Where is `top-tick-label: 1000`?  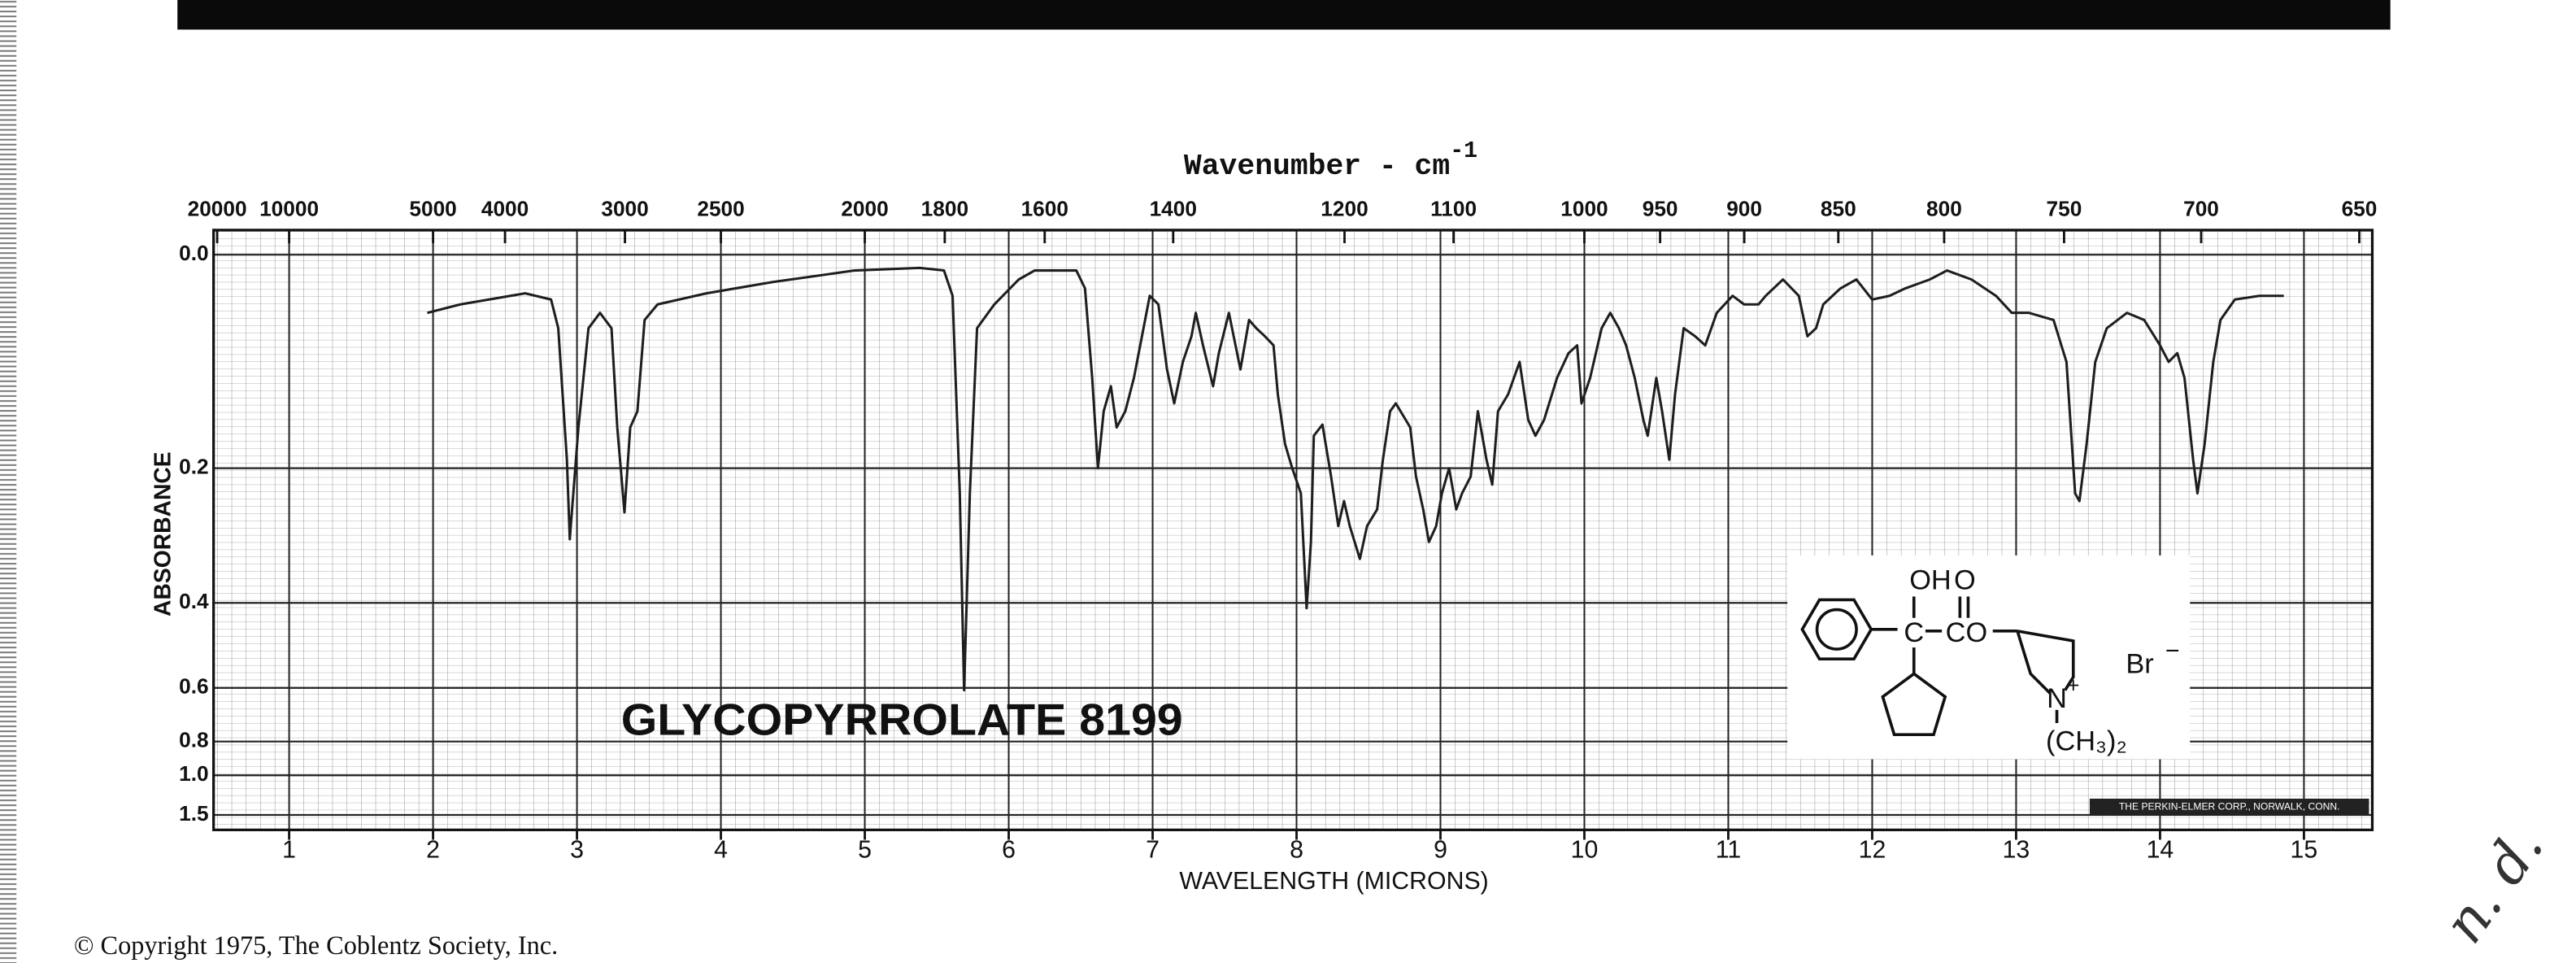 top-tick-label: 1000 is located at coordinates (1584, 209).